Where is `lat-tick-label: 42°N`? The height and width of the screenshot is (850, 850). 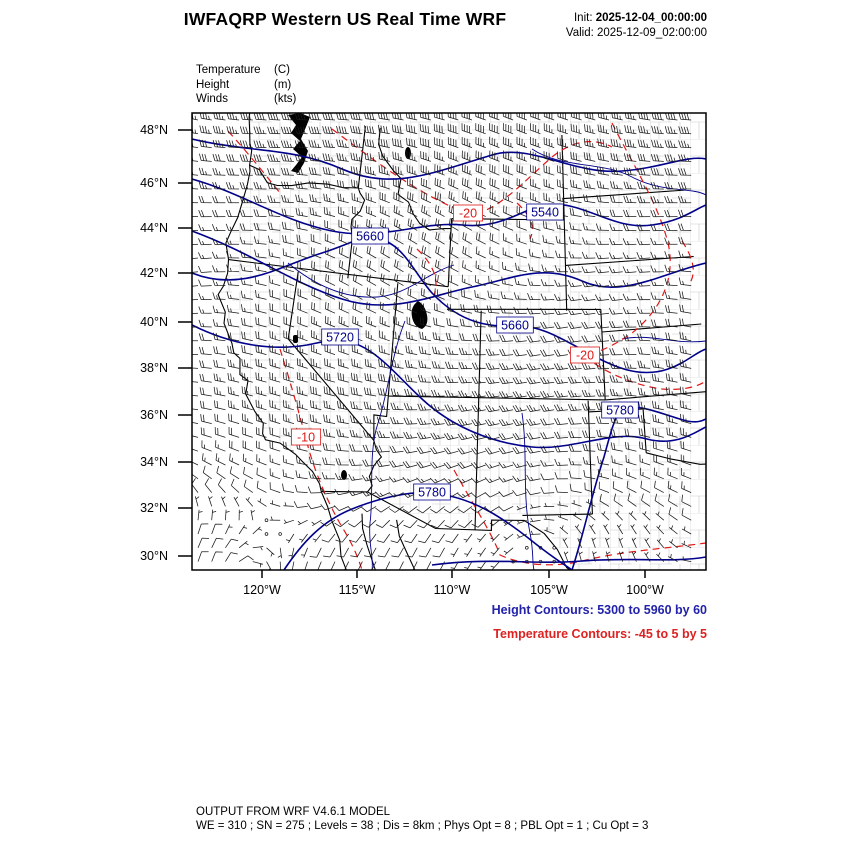 lat-tick-label: 42°N is located at coordinates (154, 273).